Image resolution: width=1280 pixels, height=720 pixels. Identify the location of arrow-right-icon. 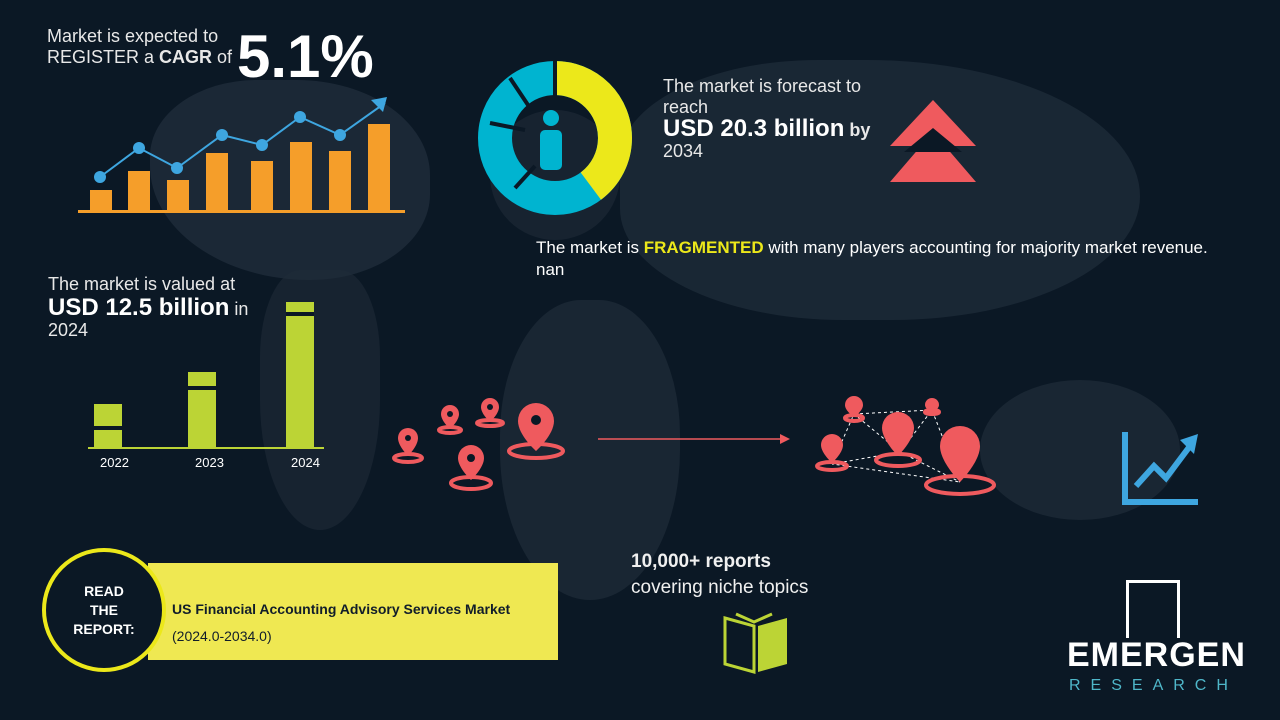
(694, 439).